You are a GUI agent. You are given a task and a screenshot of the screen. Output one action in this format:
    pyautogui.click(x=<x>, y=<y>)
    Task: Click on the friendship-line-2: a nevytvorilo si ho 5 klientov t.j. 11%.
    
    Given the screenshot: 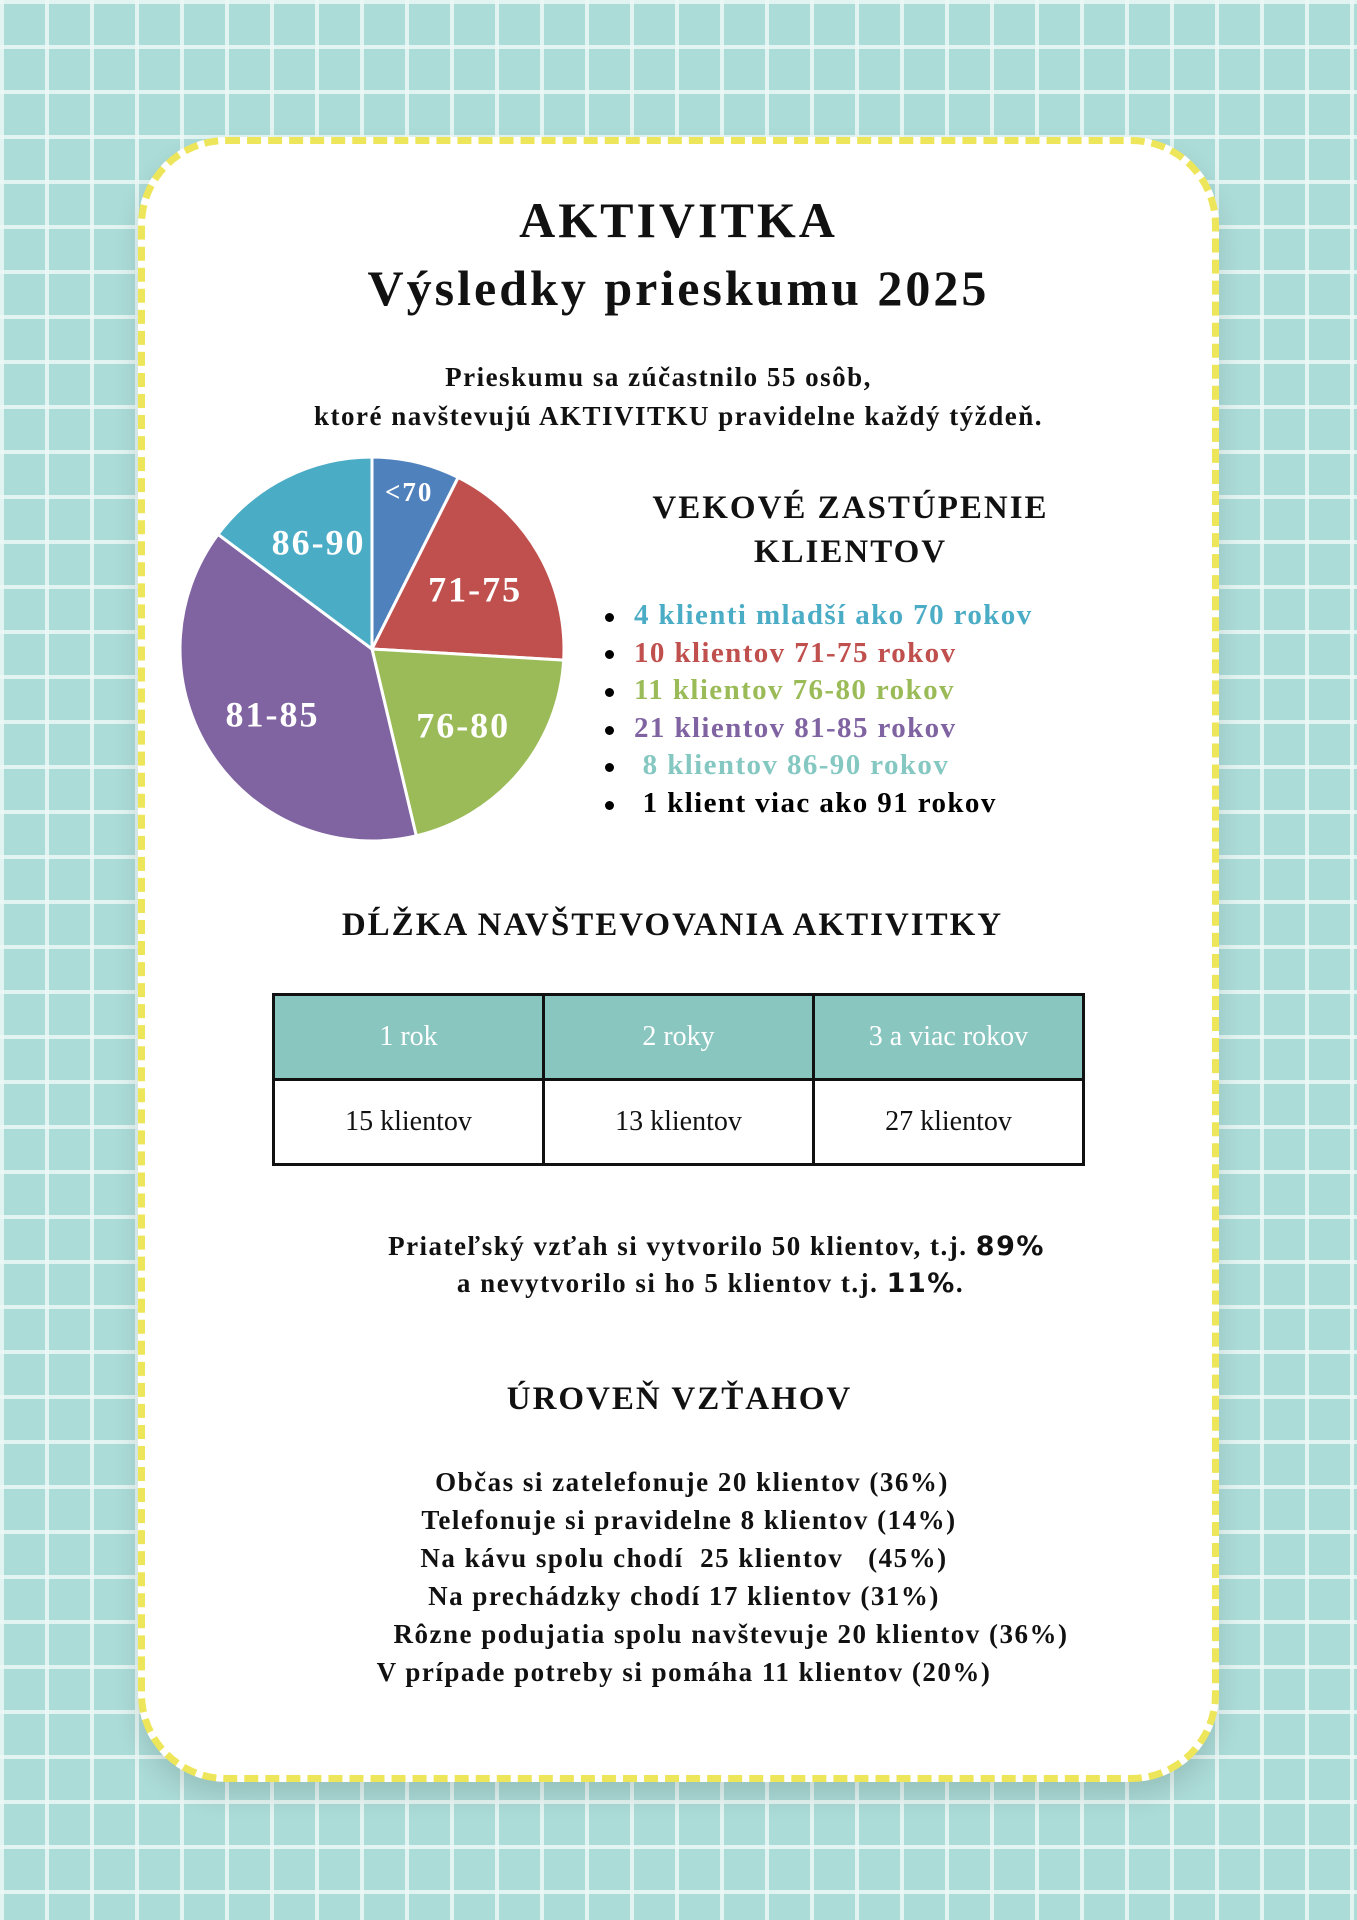 What is the action you would take?
    pyautogui.click(x=694, y=1283)
    